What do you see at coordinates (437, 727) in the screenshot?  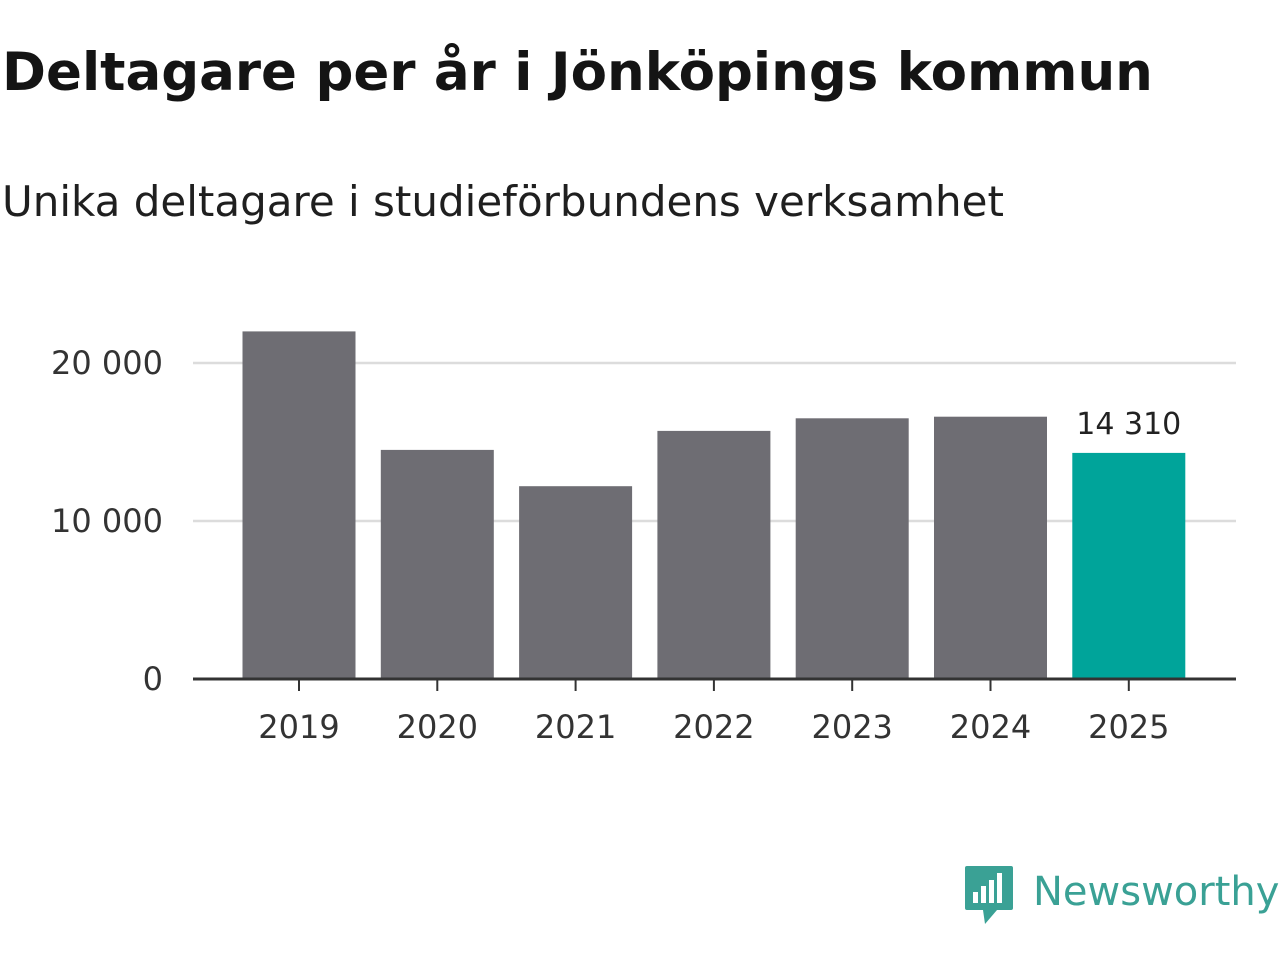 I see `x-tick-label: 2020` at bounding box center [437, 727].